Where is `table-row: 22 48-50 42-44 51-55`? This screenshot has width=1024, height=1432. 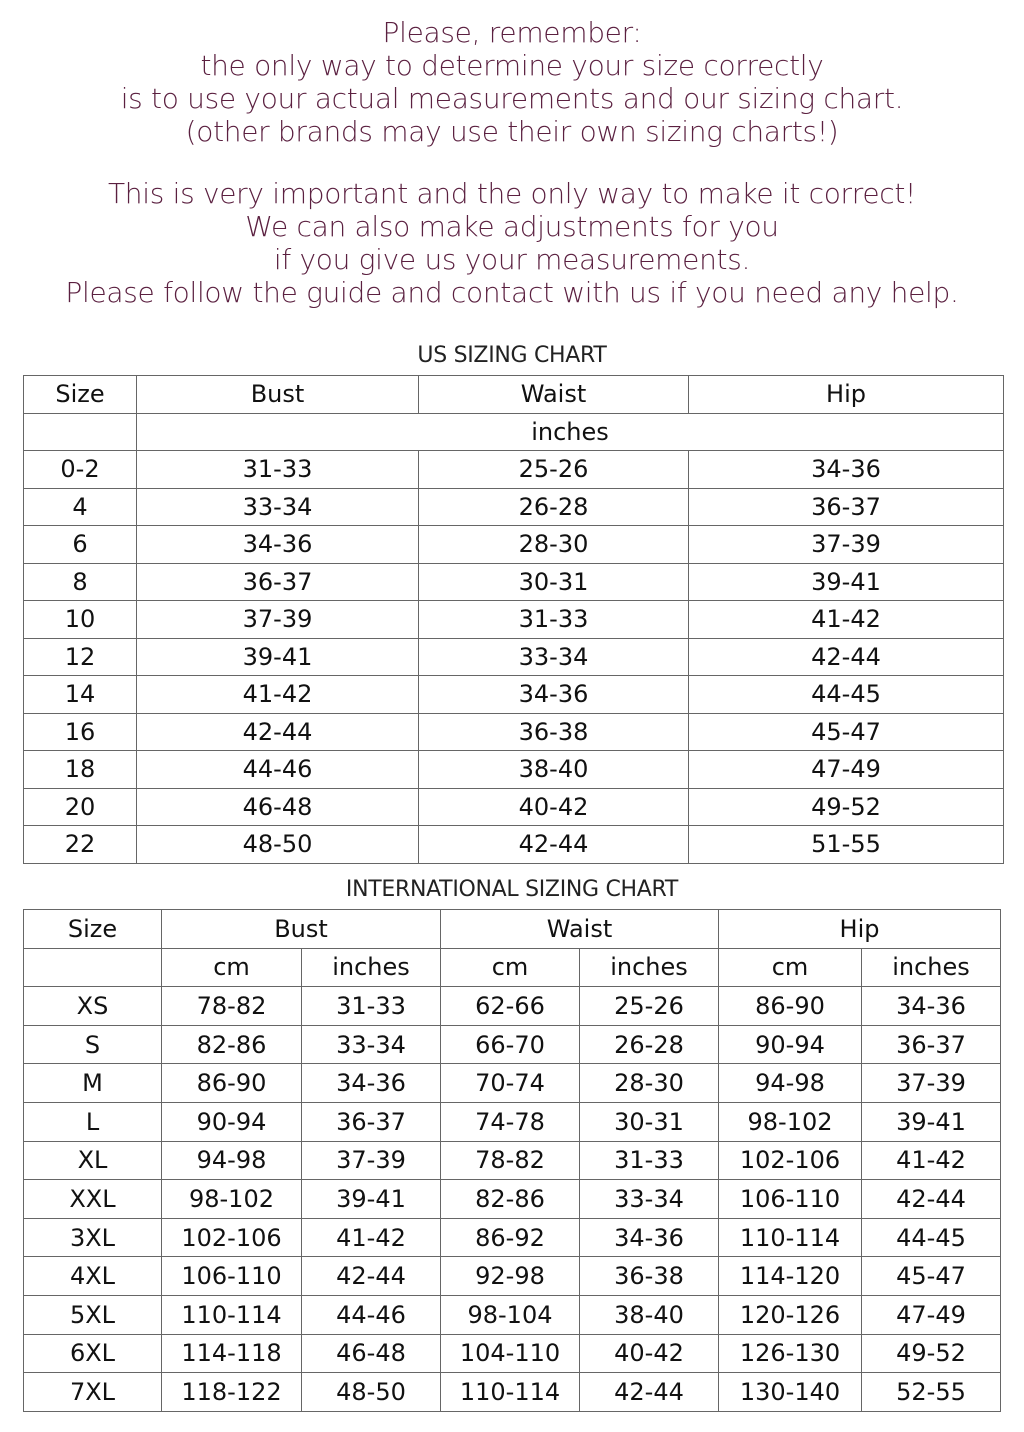 table-row: 22 48-50 42-44 51-55 is located at coordinates (513, 844).